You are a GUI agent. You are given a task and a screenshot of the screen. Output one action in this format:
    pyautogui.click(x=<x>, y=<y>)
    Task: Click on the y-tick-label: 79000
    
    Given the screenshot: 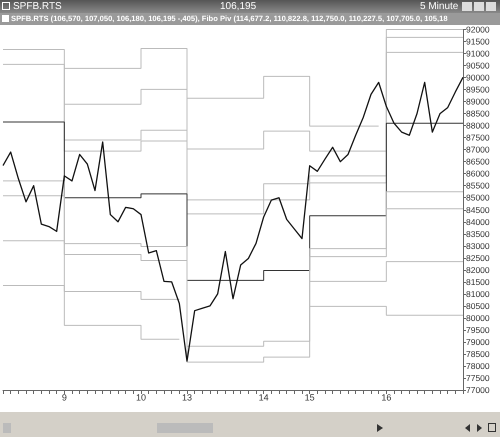 What is the action you would take?
    pyautogui.click(x=478, y=341)
    